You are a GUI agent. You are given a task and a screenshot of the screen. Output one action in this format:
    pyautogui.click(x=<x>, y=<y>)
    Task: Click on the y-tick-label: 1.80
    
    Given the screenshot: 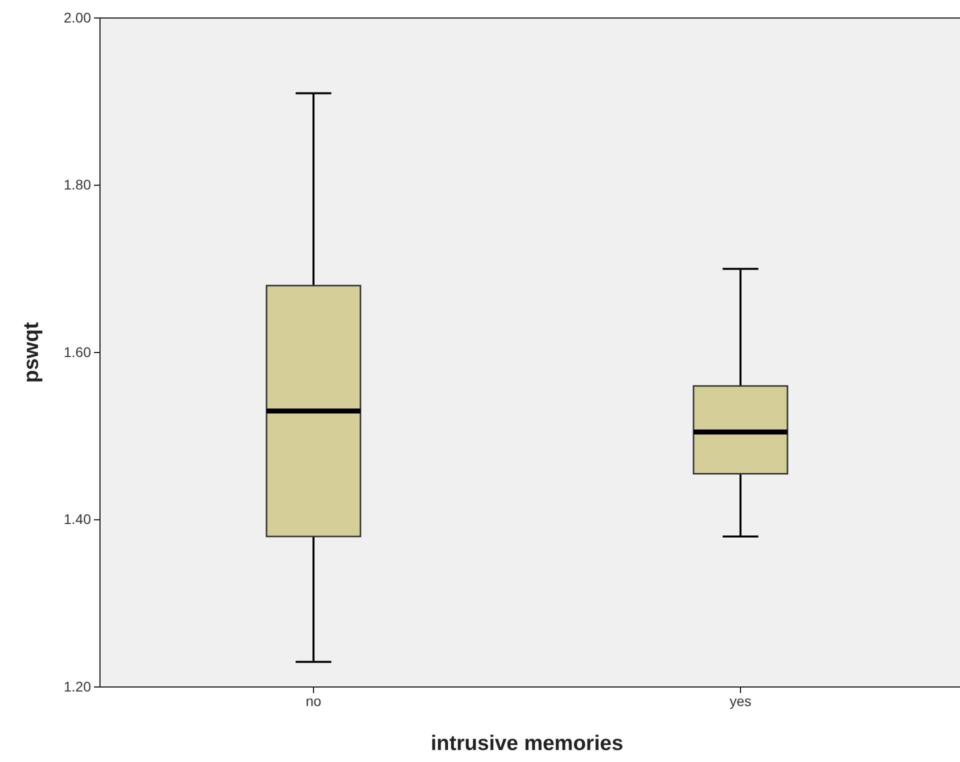 What is the action you would take?
    pyautogui.click(x=78, y=184)
    